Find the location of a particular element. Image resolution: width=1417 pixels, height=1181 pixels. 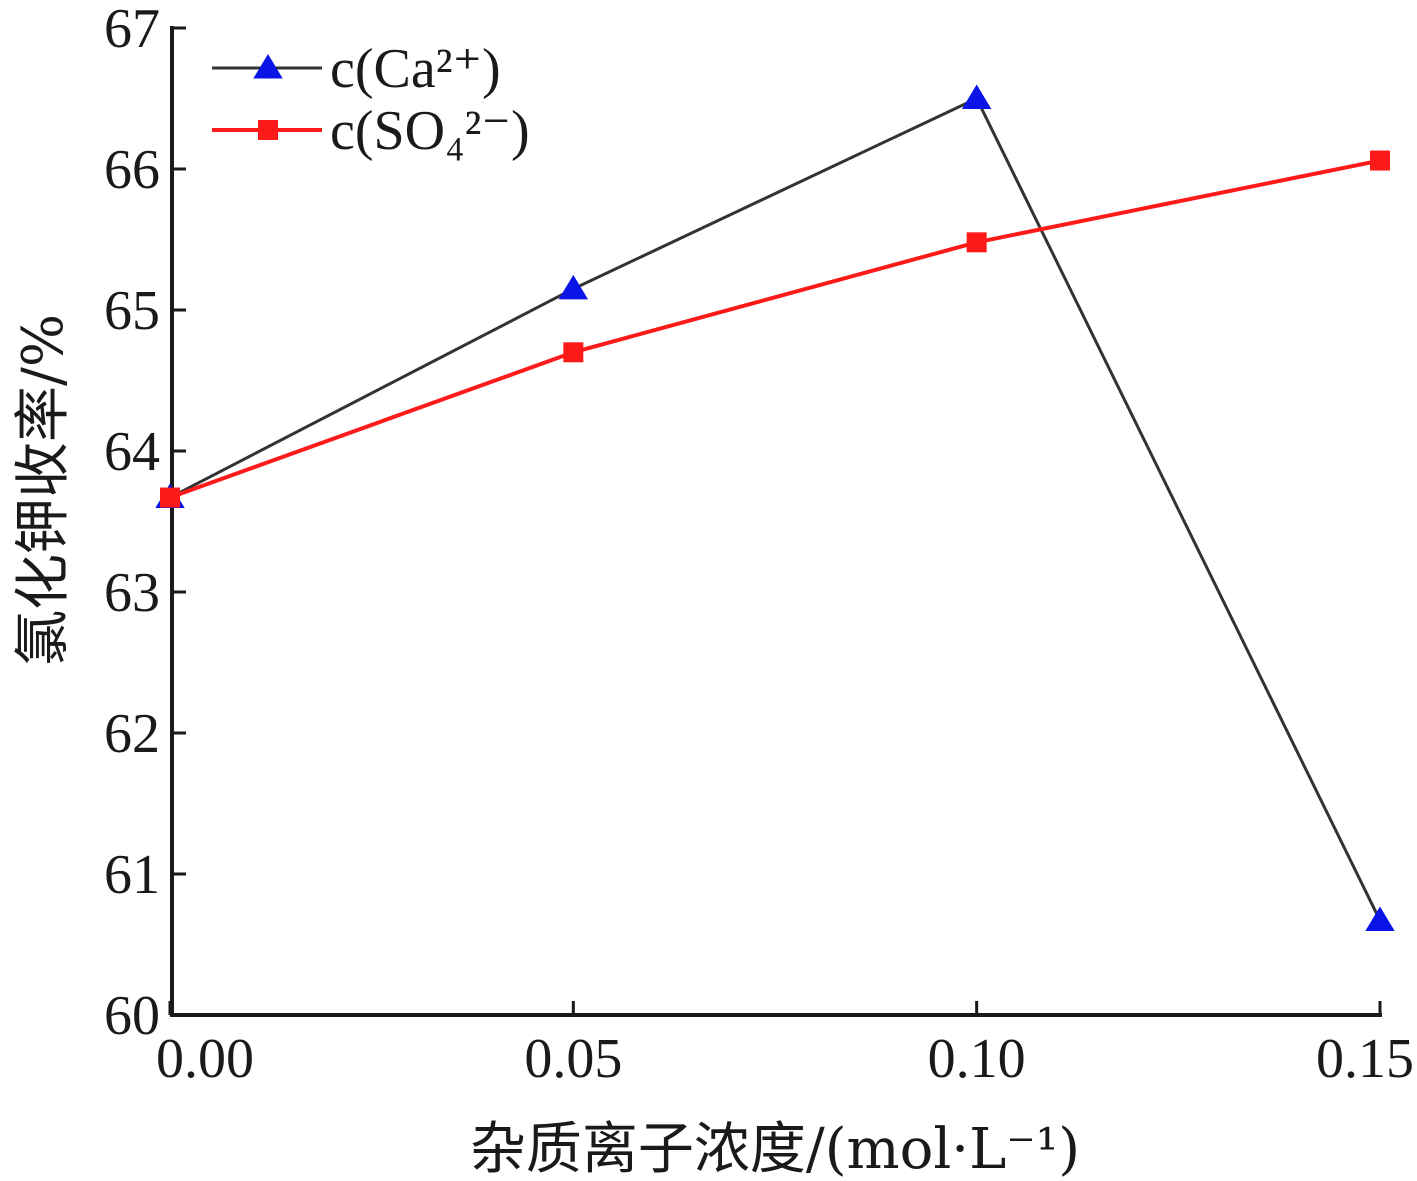

legend-item: c(Ca²⁺) is located at coordinates (356, 69).